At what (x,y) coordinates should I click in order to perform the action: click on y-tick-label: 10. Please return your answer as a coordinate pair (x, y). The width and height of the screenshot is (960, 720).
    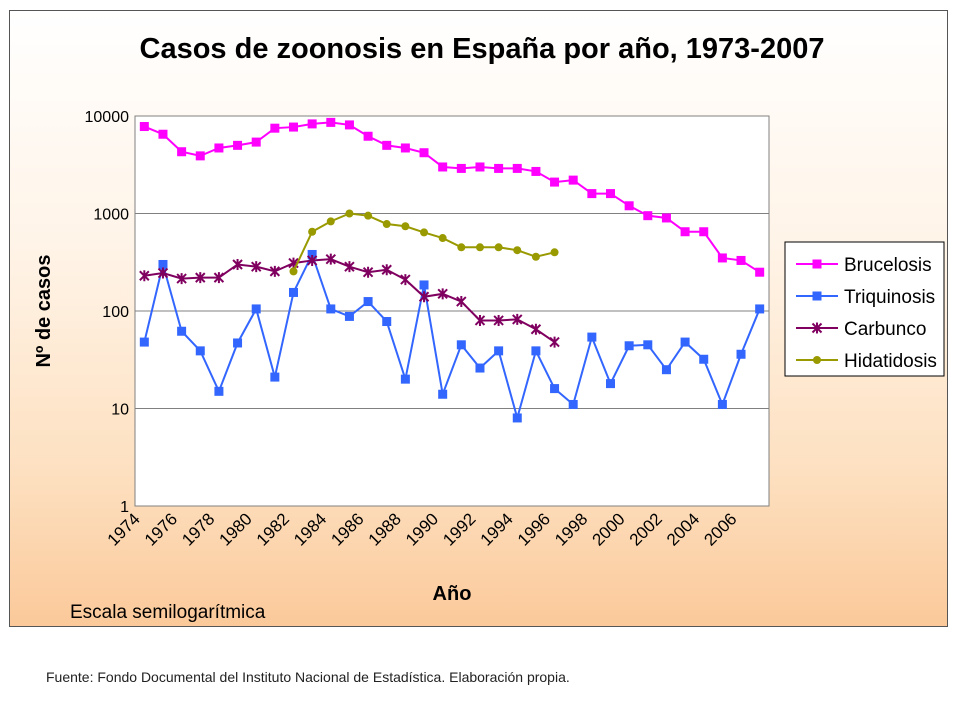
    Looking at the image, I should click on (120, 410).